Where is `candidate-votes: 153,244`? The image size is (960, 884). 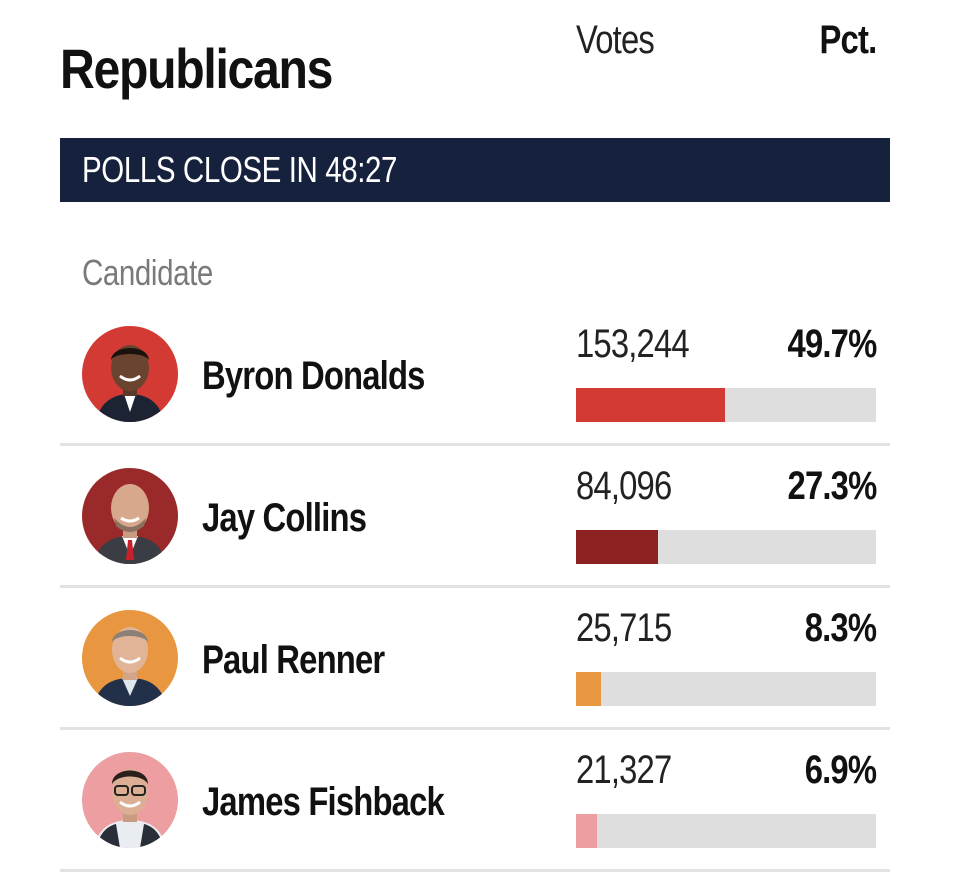 candidate-votes: 153,244 is located at coordinates (633, 344).